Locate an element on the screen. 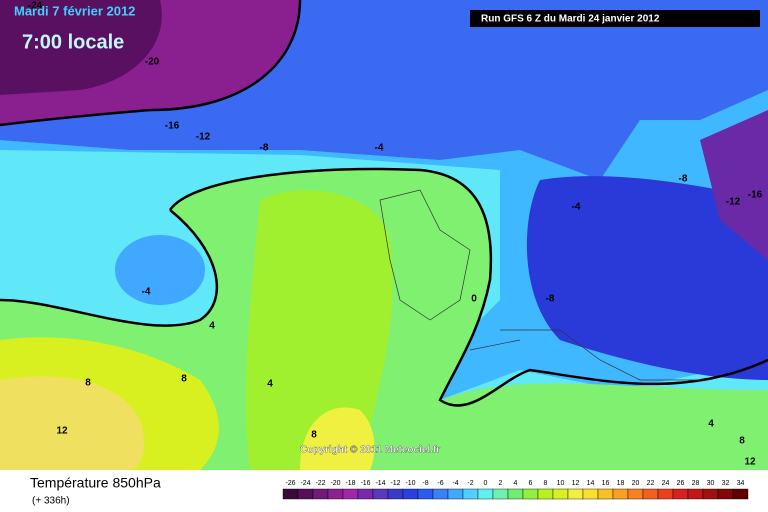  contour-cold is located at coordinates (151, 63).